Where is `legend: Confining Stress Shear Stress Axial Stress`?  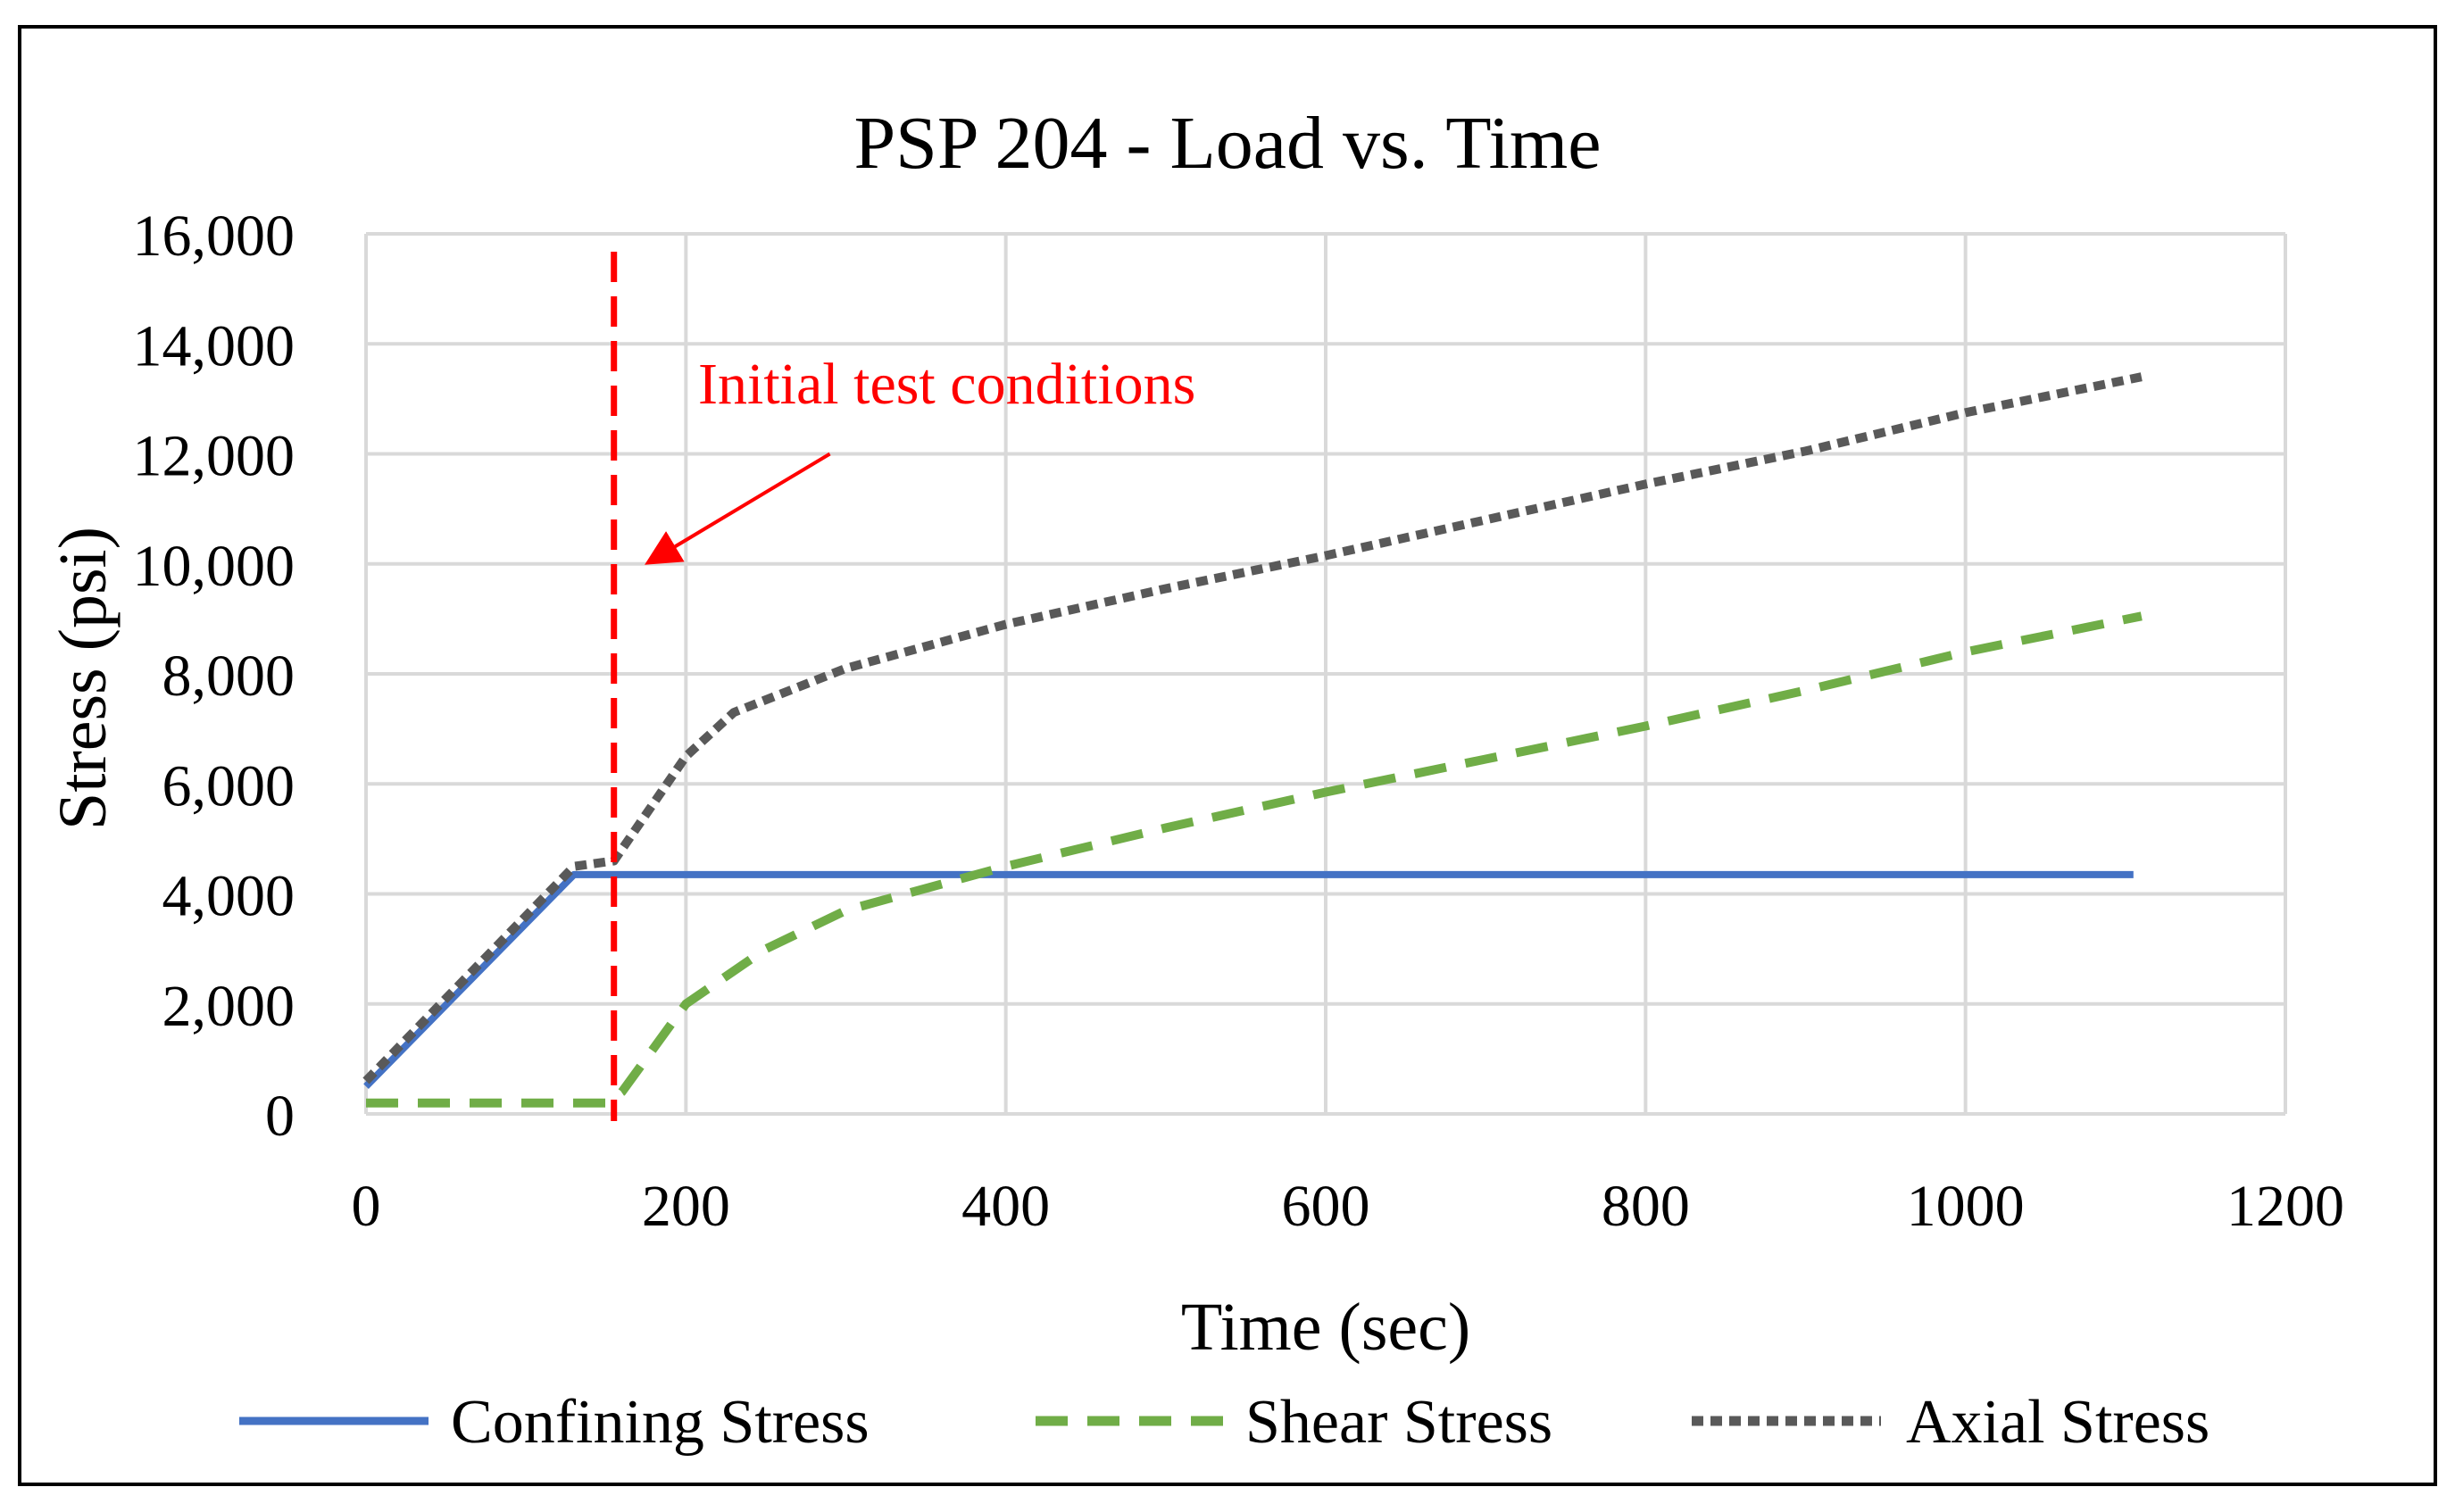
legend: Confining Stress Shear Stress Axial Stress is located at coordinates (1224, 1423).